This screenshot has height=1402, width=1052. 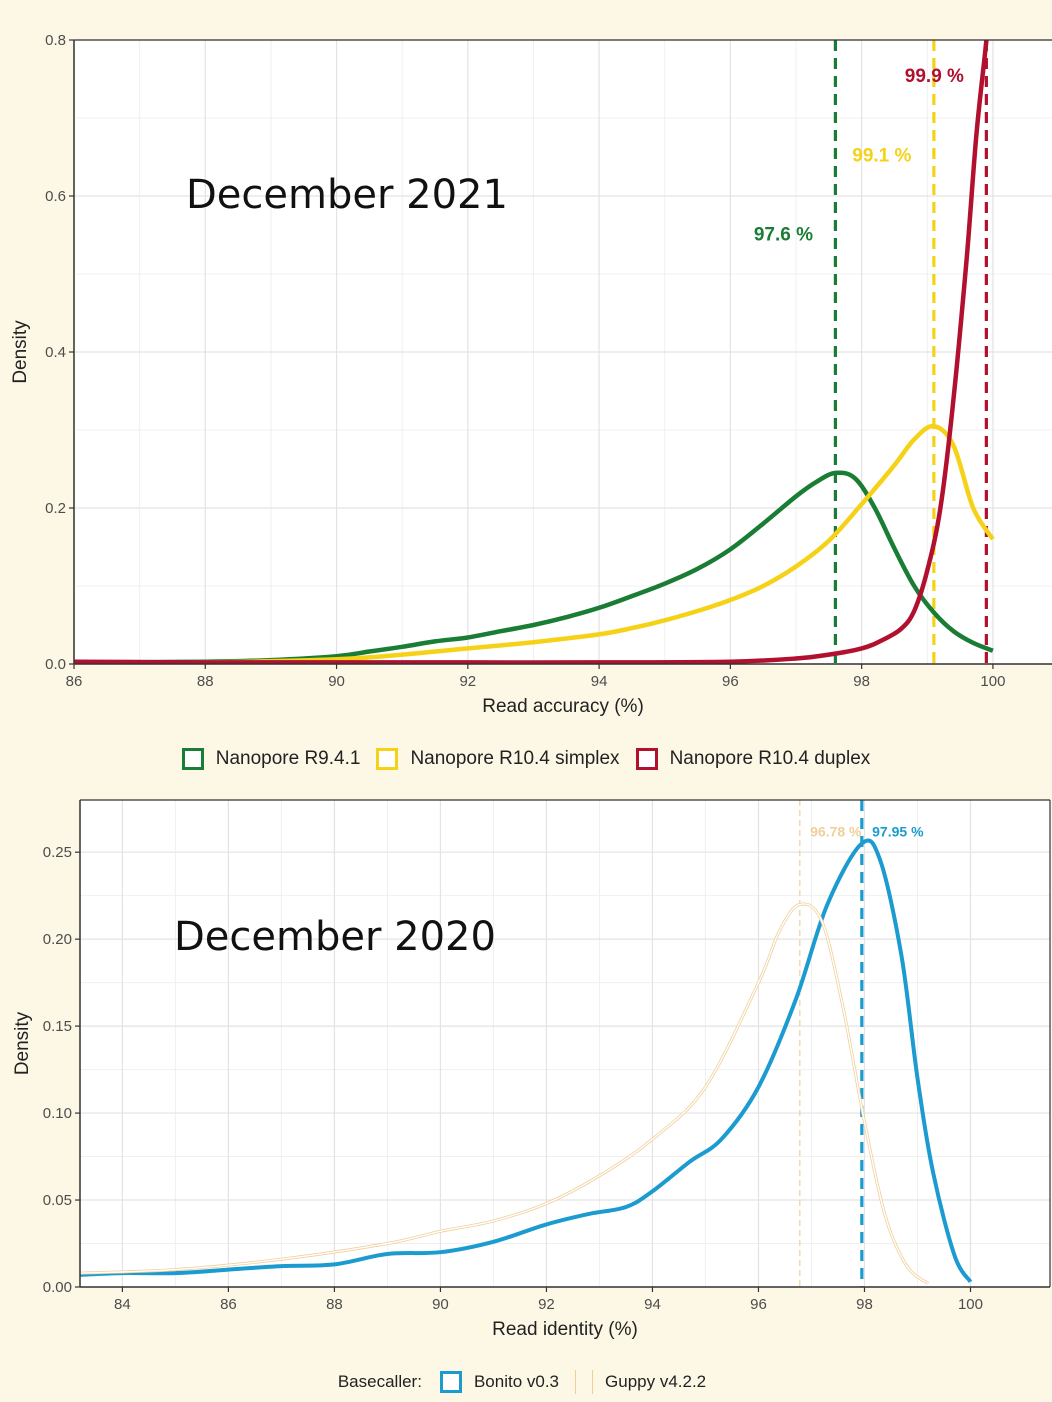 I want to click on chart-2021-y-tick-label: 0.8, so click(x=55, y=40).